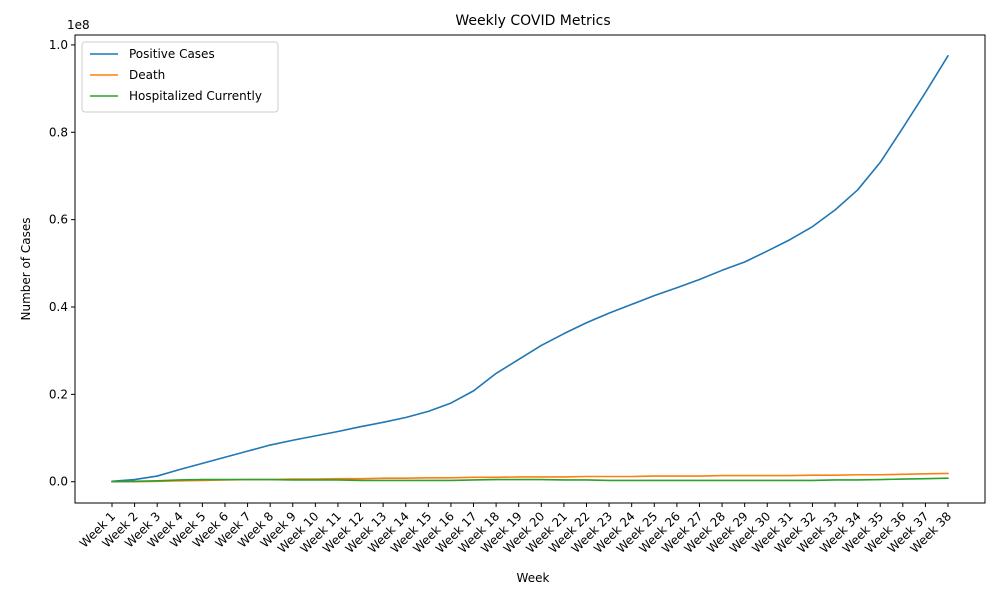 The width and height of the screenshot is (1000, 600). Describe the element at coordinates (530, 480) in the screenshot. I see `series-line-hospitalized-currently` at that location.